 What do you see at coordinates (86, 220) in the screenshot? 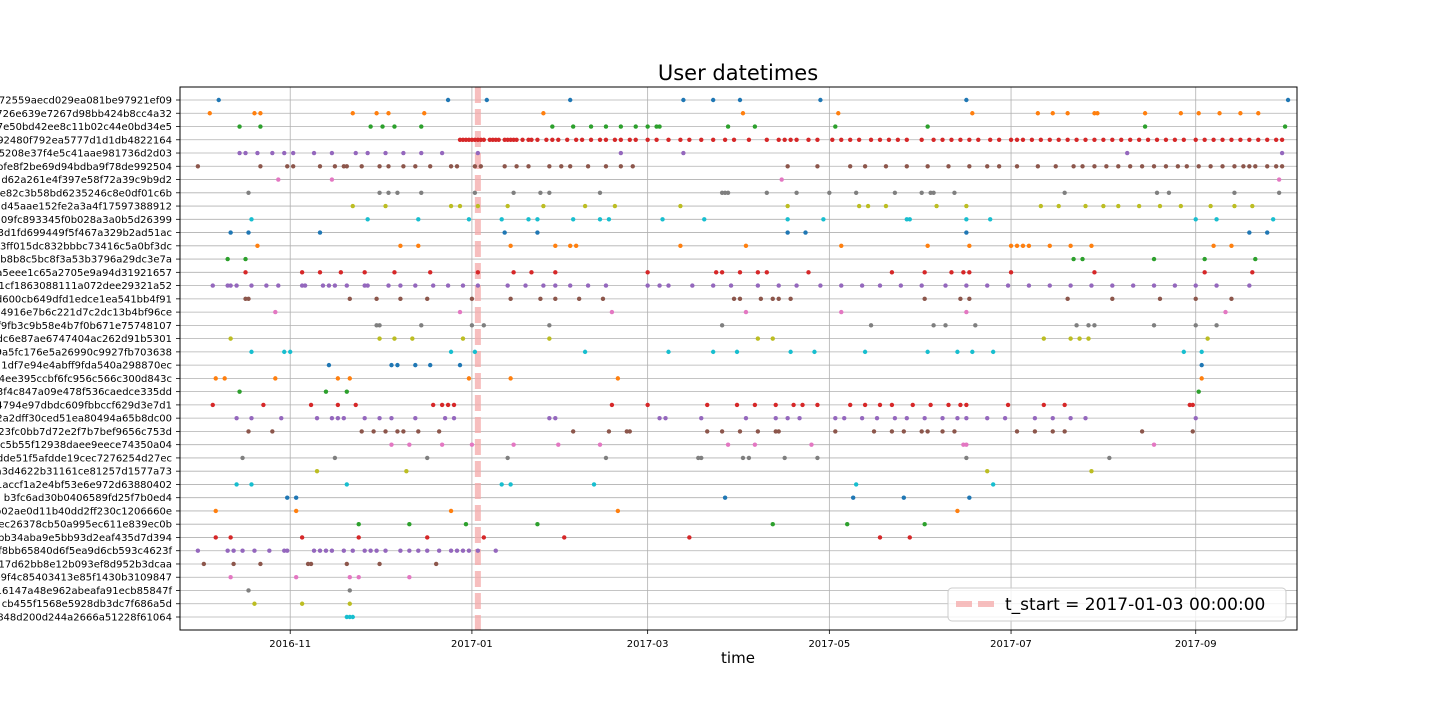
I see `y-tick-label: 209fc893345f0b028a3a0b5d26399` at bounding box center [86, 220].